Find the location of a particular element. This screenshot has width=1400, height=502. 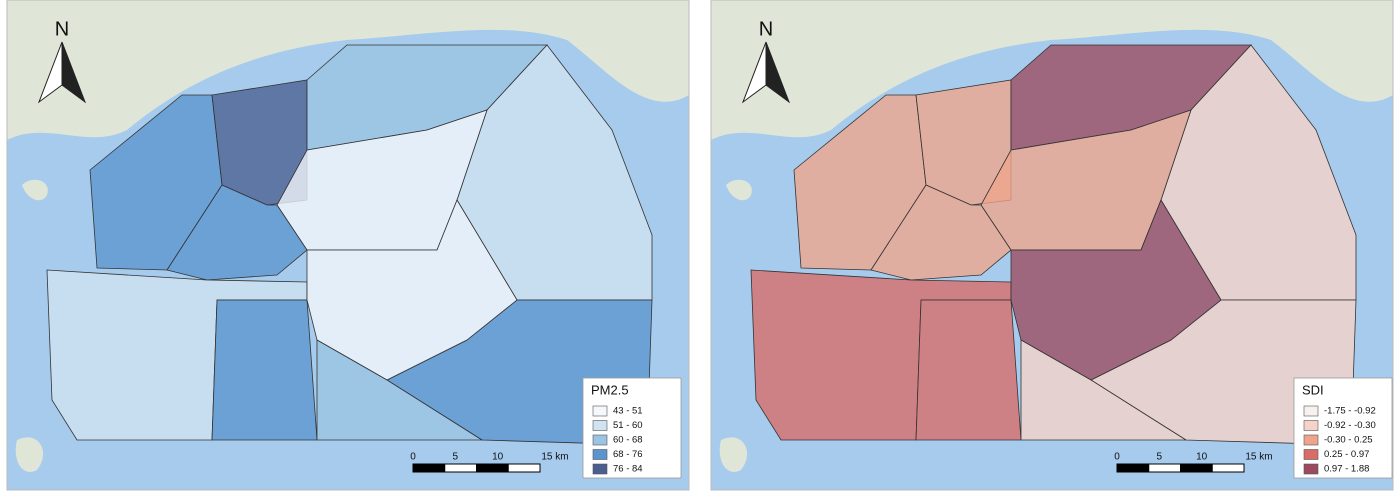

legend-label: -0.92 - -0.30 is located at coordinates (1350, 425).